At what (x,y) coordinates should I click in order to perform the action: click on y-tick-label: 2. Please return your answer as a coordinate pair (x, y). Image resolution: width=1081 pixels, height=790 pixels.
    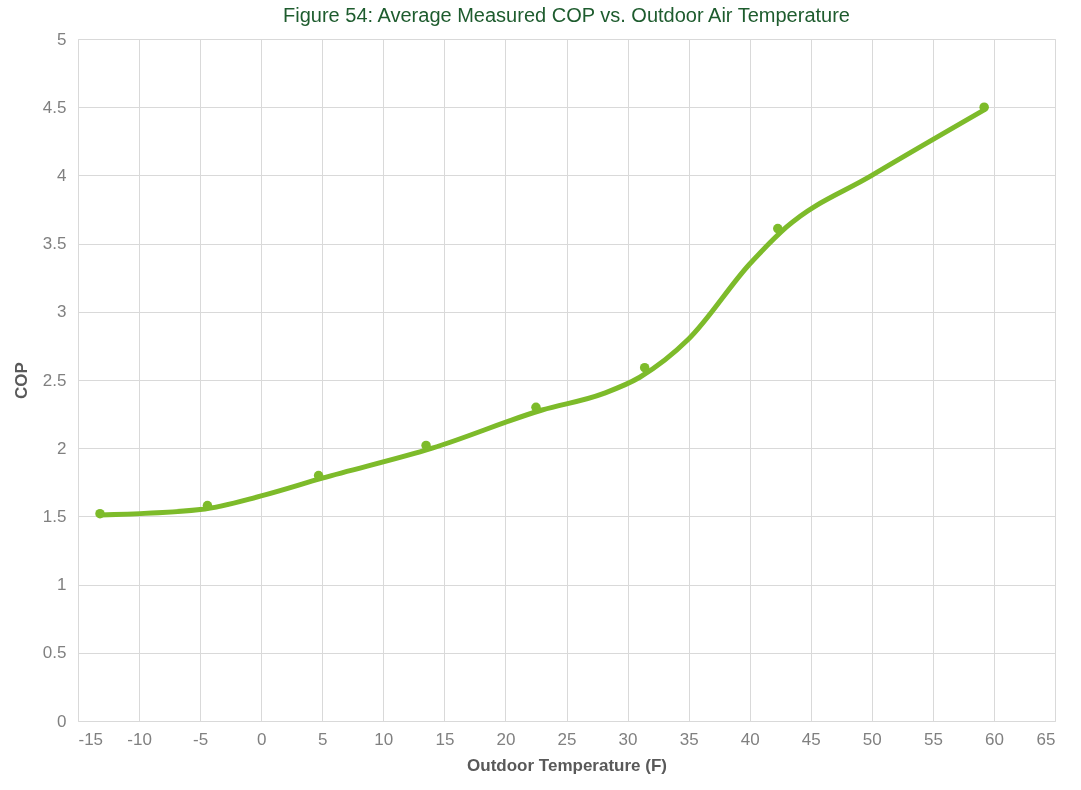
    Looking at the image, I should click on (62, 448).